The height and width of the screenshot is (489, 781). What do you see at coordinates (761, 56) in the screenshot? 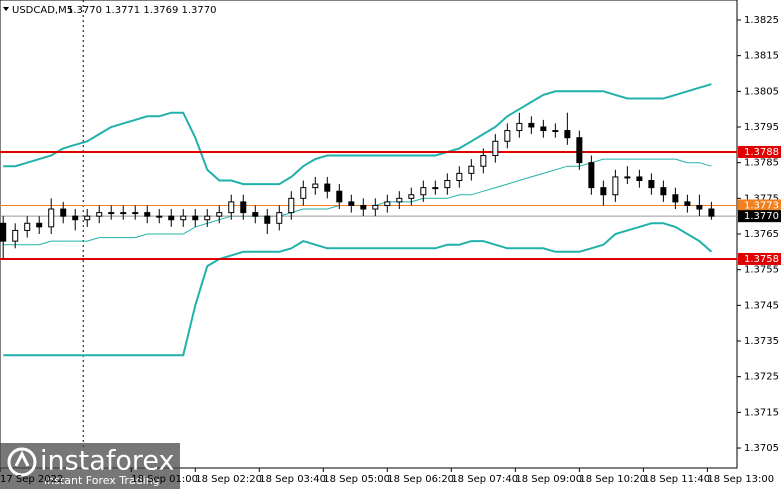
I see `y-tick-label: 1.3815` at bounding box center [761, 56].